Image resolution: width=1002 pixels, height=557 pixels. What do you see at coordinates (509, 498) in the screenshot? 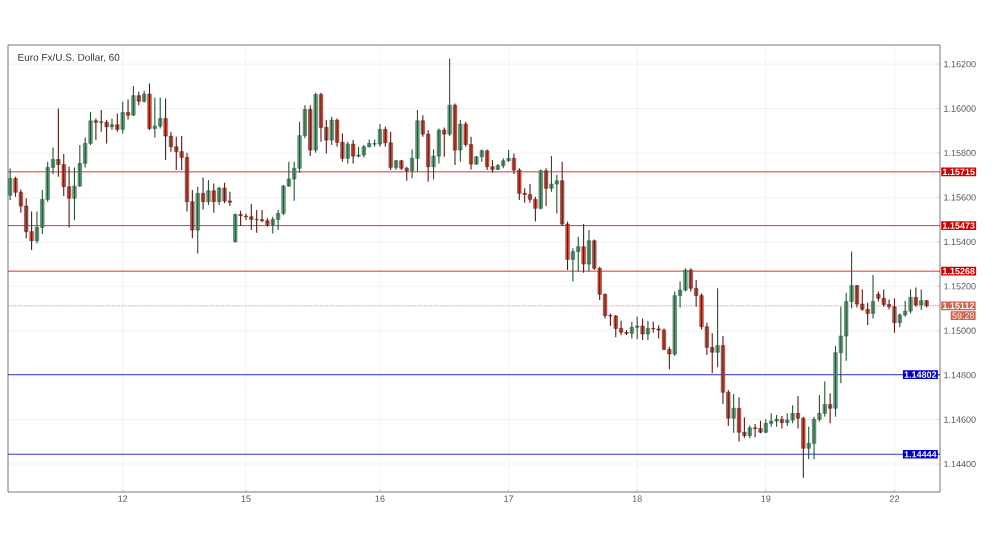
I see `x-tick-label: 17` at bounding box center [509, 498].